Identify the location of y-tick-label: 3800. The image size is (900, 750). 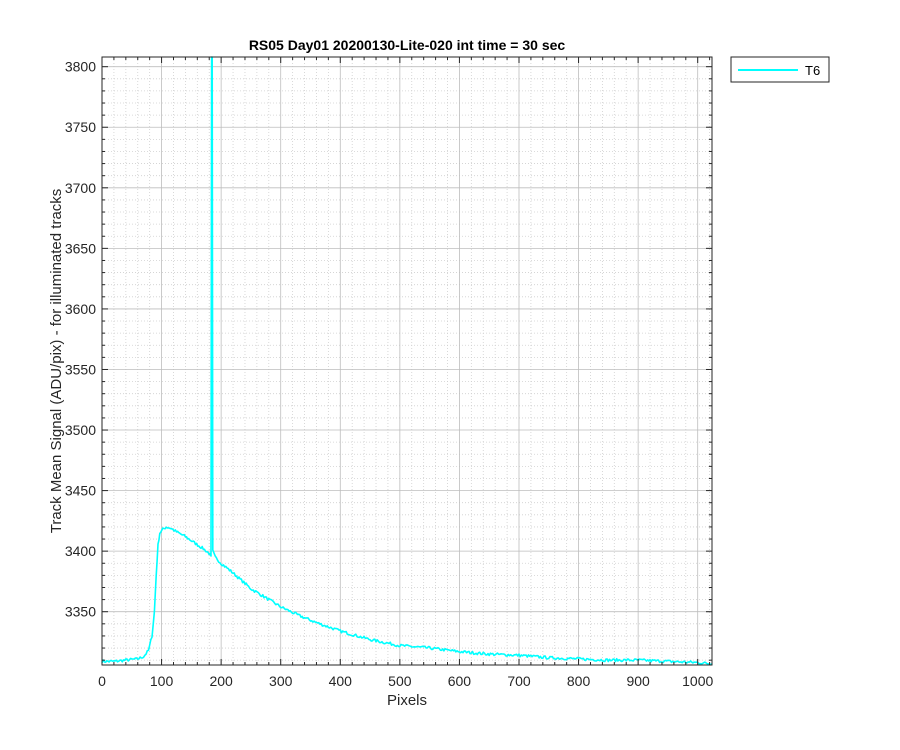
(80, 67).